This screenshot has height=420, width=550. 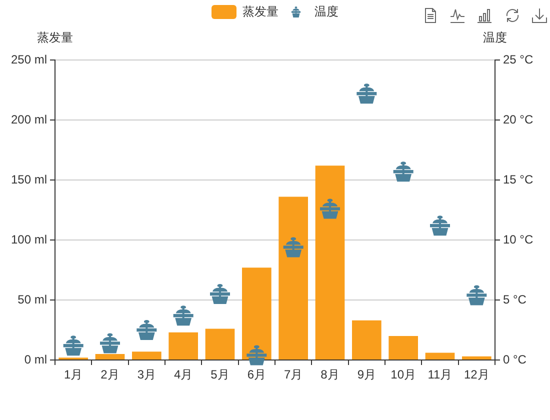 What do you see at coordinates (28, 239) in the screenshot?
I see `y-tick-label: 100 ml` at bounding box center [28, 239].